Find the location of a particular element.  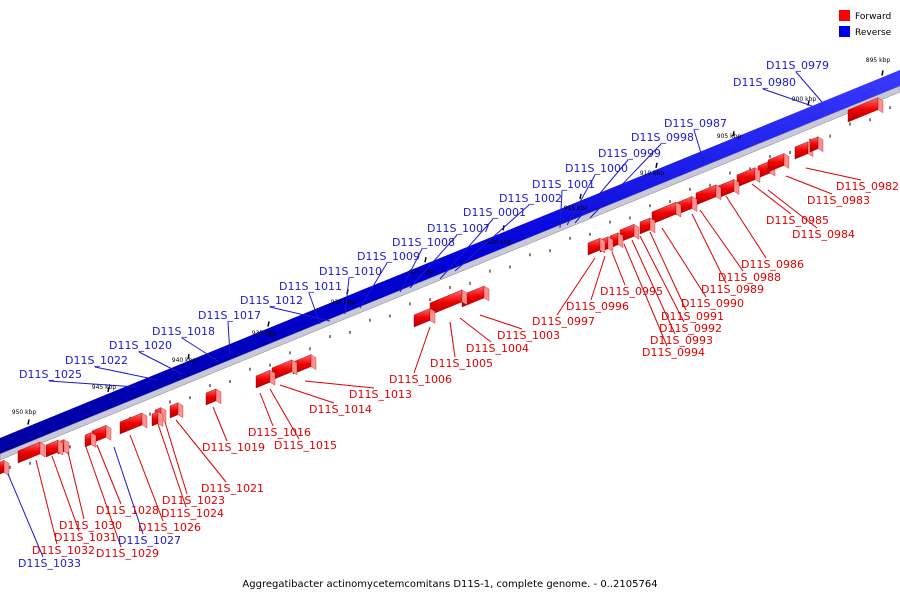

gene-label: D11S_1004 is located at coordinates (497, 348).